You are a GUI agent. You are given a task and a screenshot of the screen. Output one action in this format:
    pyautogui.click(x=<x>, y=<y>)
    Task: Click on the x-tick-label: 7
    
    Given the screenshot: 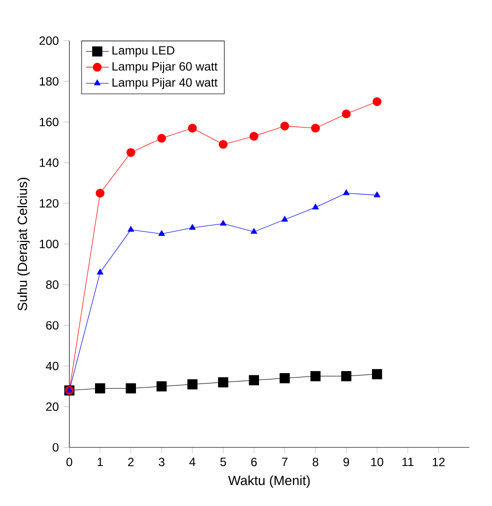 What is the action you would take?
    pyautogui.click(x=285, y=462)
    